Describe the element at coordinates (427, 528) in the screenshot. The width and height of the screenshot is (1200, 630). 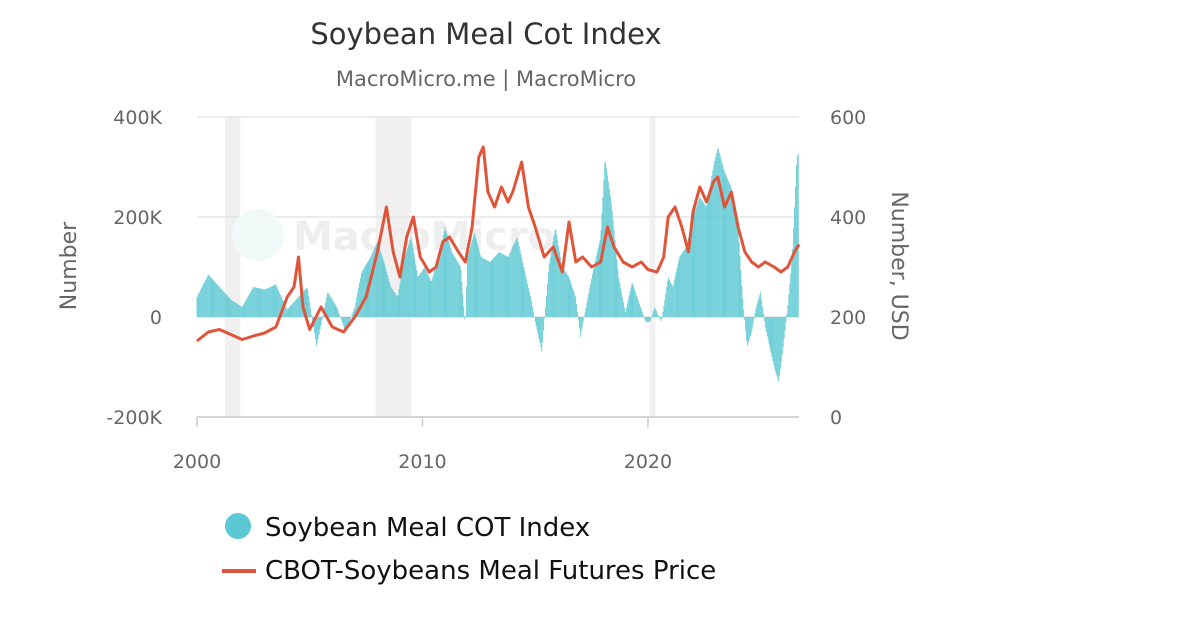
I see `legend-label-cot-index: Soybean Meal COT Index` at that location.